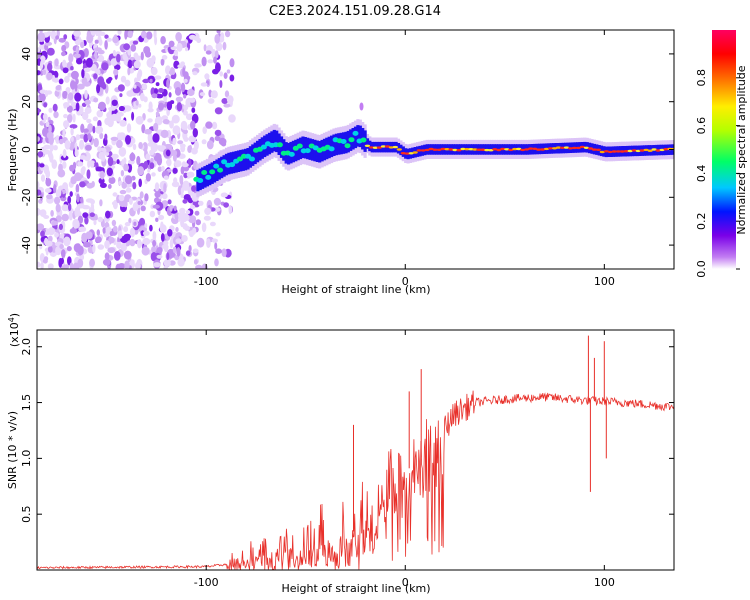  What do you see at coordinates (724, 149) in the screenshot?
I see `colorbar-gradient` at bounding box center [724, 149].